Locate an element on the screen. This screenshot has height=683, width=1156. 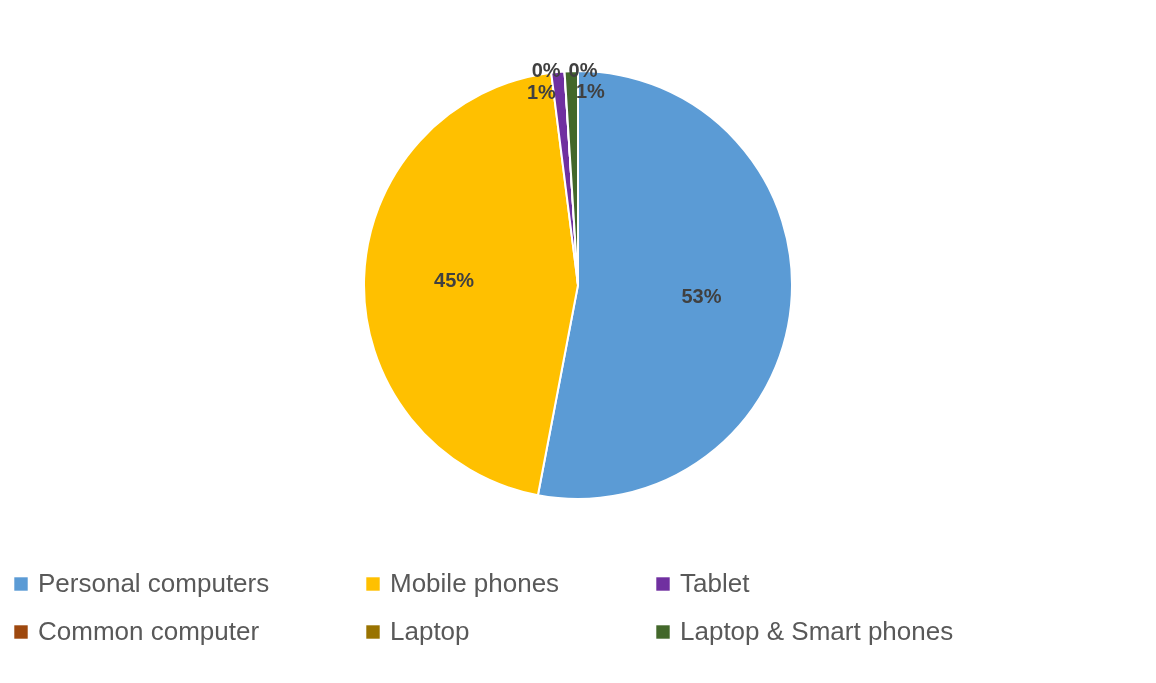
legend-label: Laptop & Smart phones is located at coordinates (817, 631).